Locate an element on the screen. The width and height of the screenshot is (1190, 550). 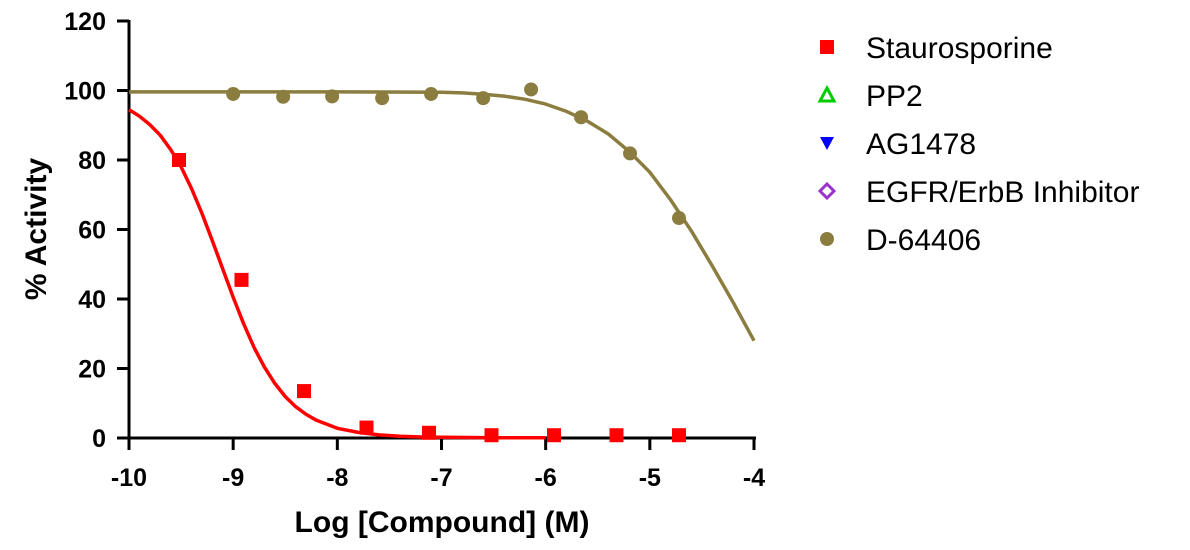
legend-item-ag1478: AG1478 is located at coordinates (898, 144).